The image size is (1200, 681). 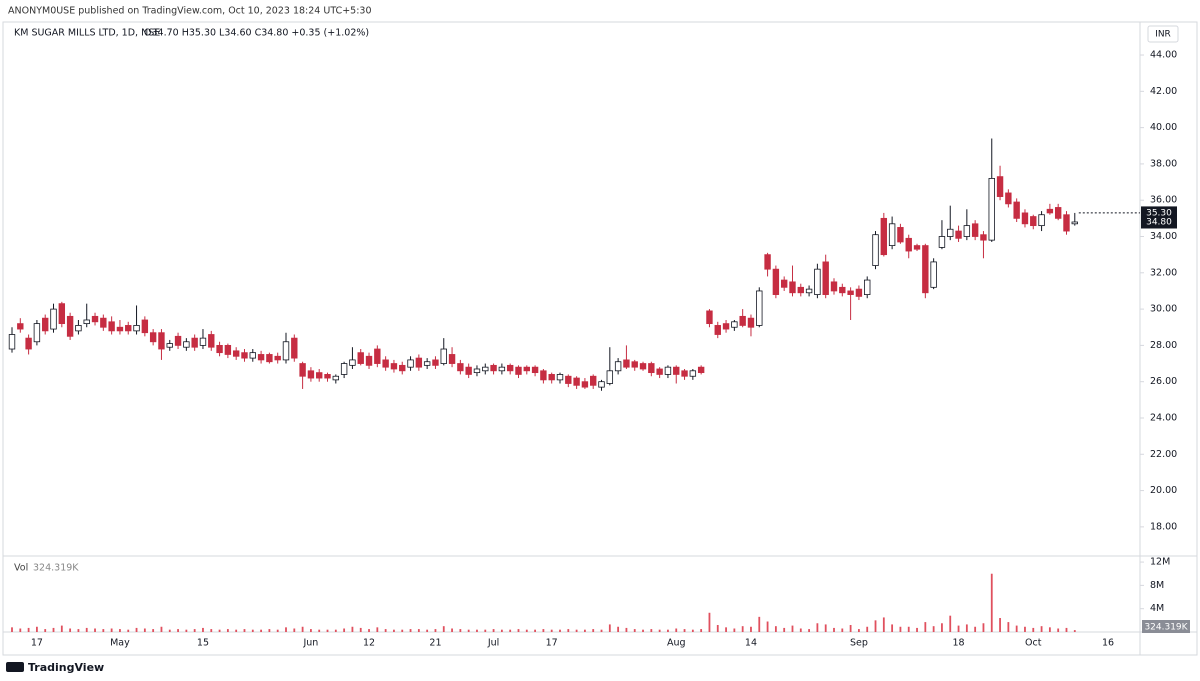 What do you see at coordinates (1166, 626) in the screenshot?
I see `volume-badge` at bounding box center [1166, 626].